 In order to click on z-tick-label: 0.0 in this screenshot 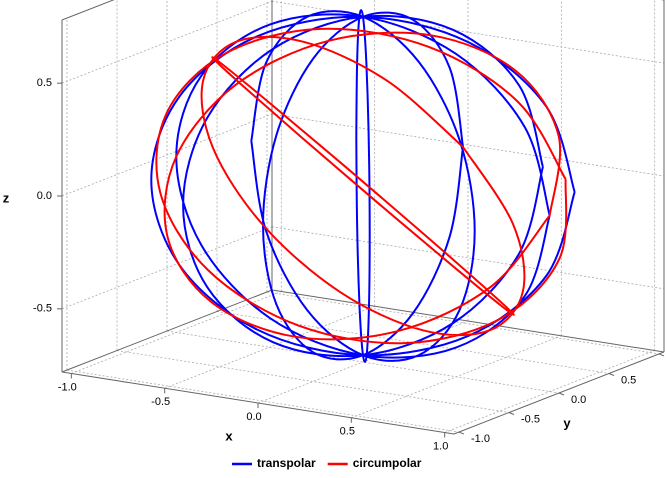, I will do `click(44, 196)`.